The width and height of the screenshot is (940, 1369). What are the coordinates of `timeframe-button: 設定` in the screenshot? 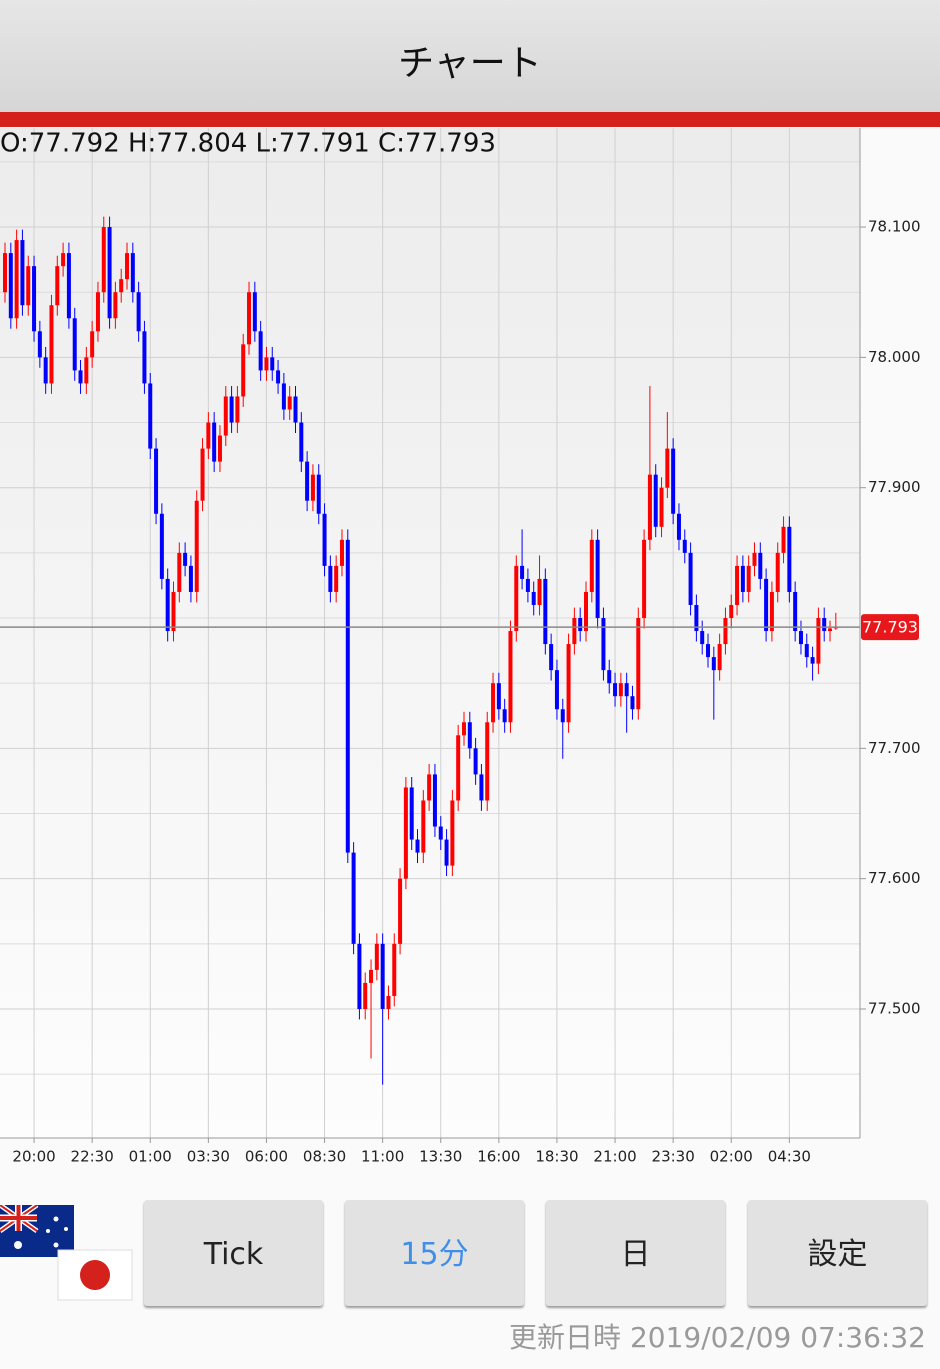 It's located at (837, 1253).